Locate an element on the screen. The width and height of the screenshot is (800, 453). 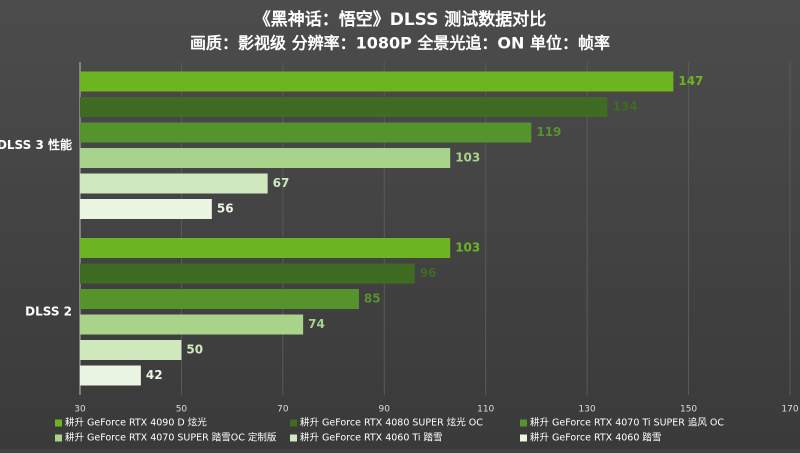
value-label: 67 is located at coordinates (281, 183).